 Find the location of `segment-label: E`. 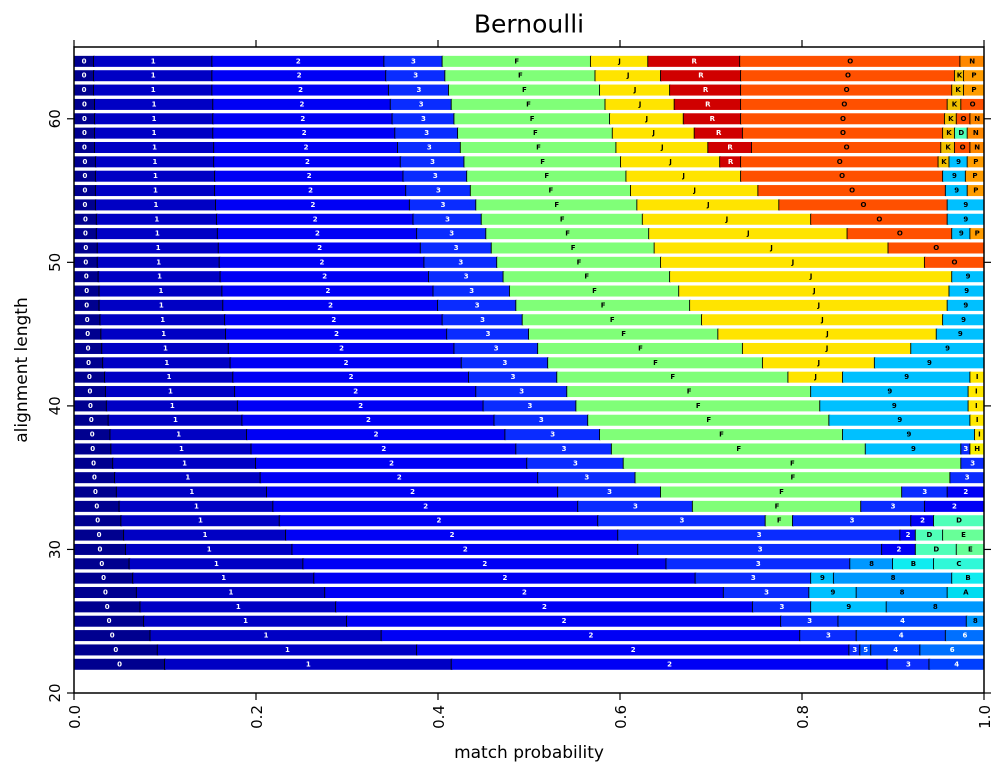

segment-label: E is located at coordinates (970, 549).